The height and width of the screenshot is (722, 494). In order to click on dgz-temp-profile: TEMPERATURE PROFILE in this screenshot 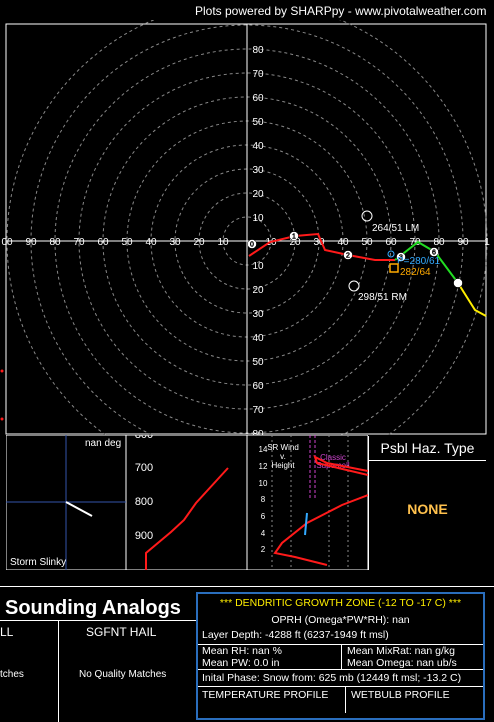, I will do `click(272, 700)`.